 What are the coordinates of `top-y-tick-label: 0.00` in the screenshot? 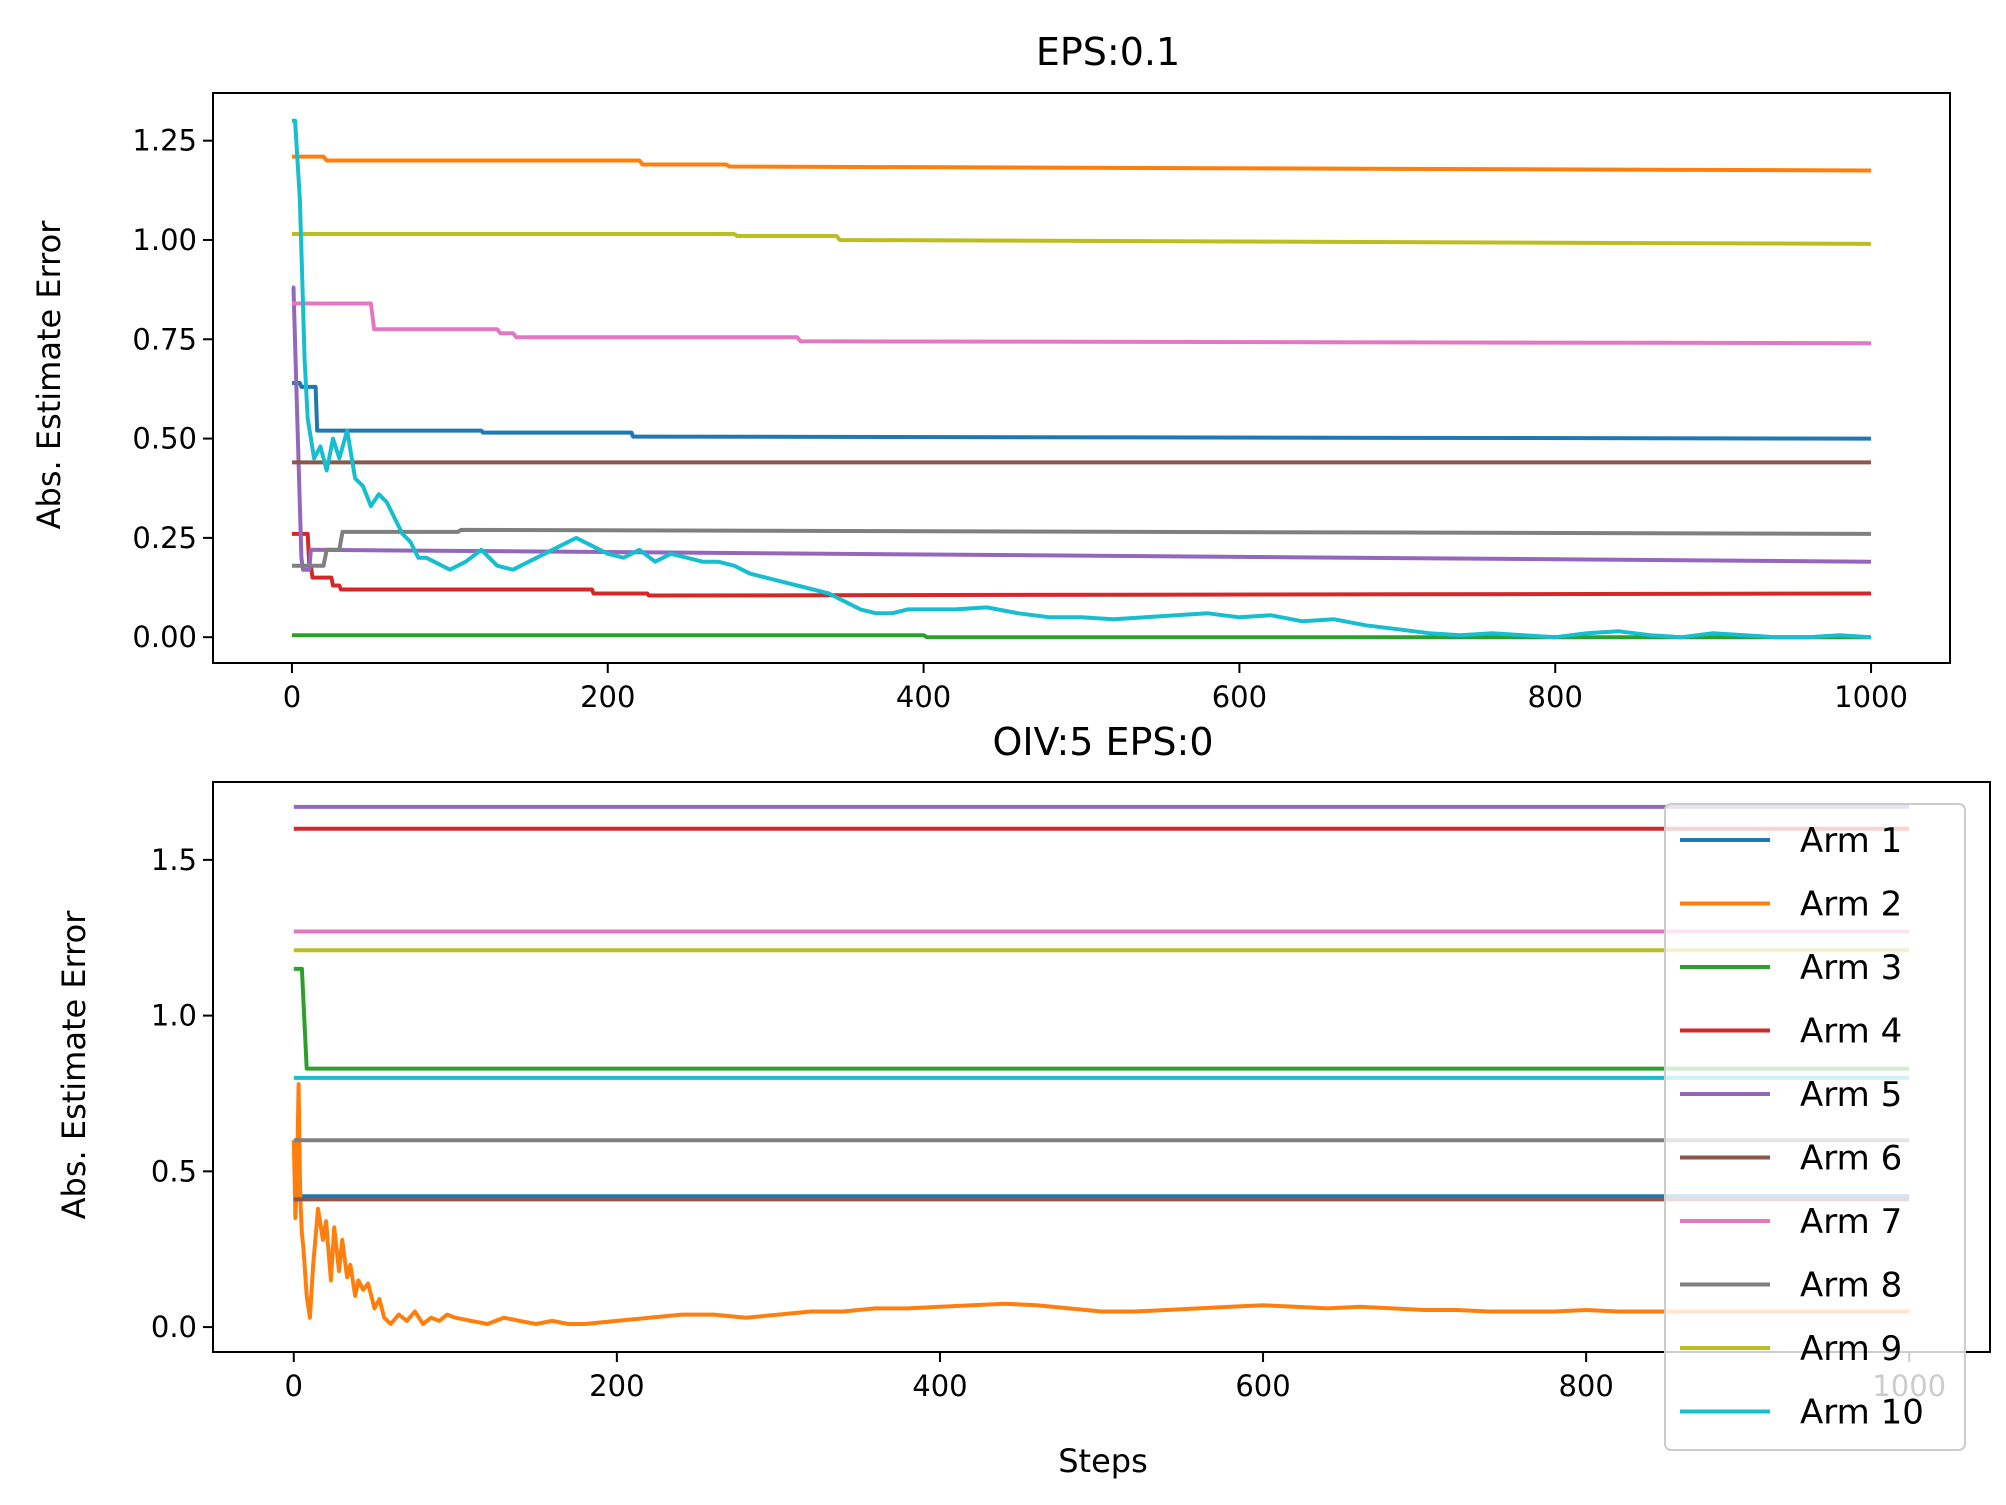 It's located at (164, 637).